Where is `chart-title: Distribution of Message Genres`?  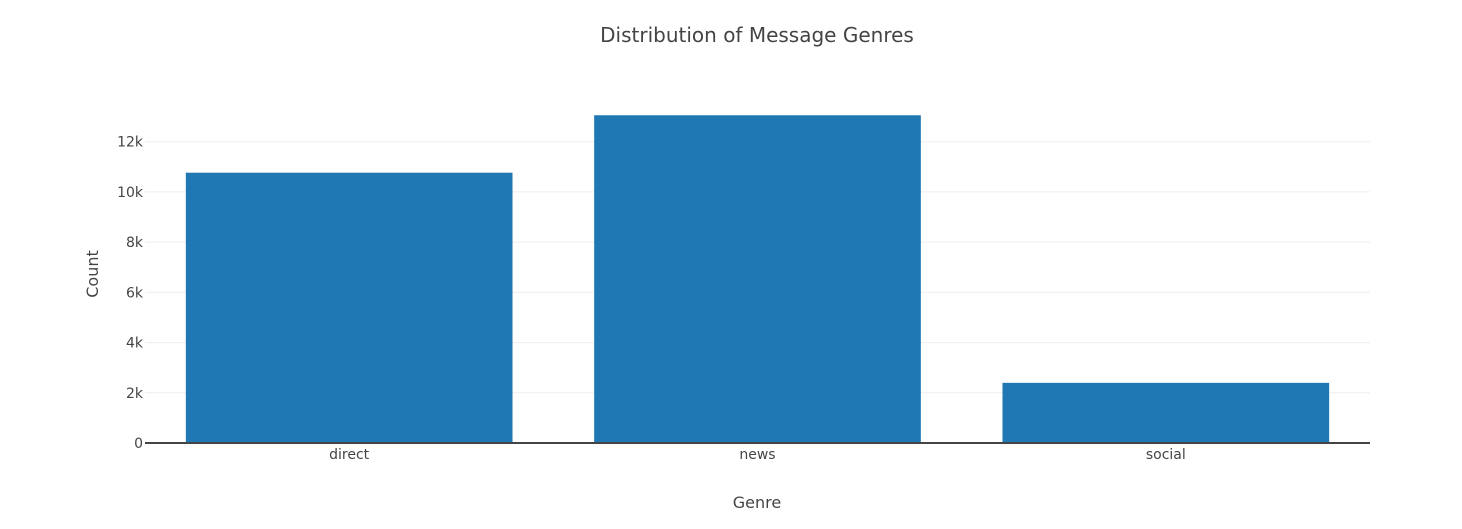
chart-title: Distribution of Message Genres is located at coordinates (757, 35).